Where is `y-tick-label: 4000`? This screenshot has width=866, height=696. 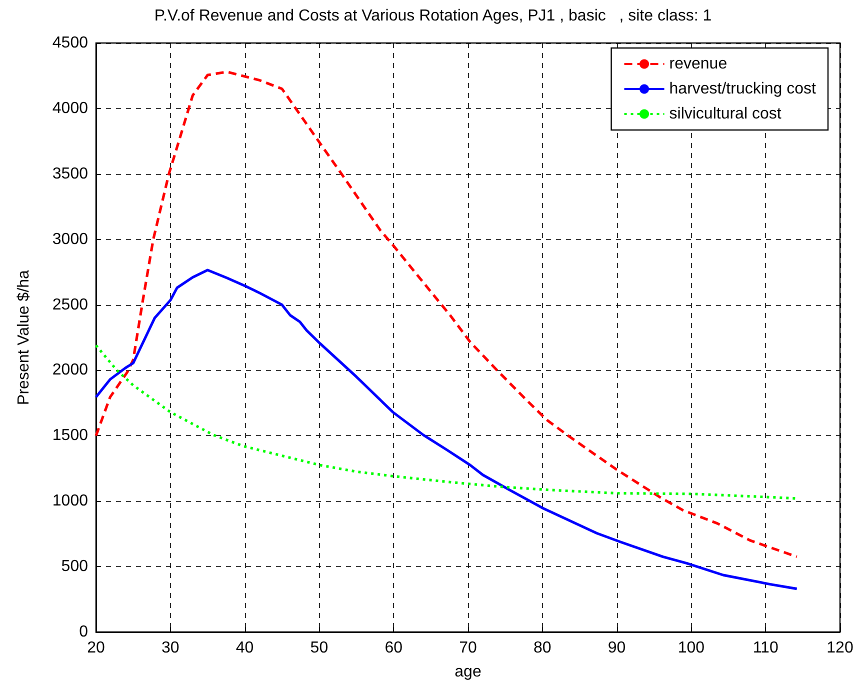
y-tick-label: 4000 is located at coordinates (70, 108).